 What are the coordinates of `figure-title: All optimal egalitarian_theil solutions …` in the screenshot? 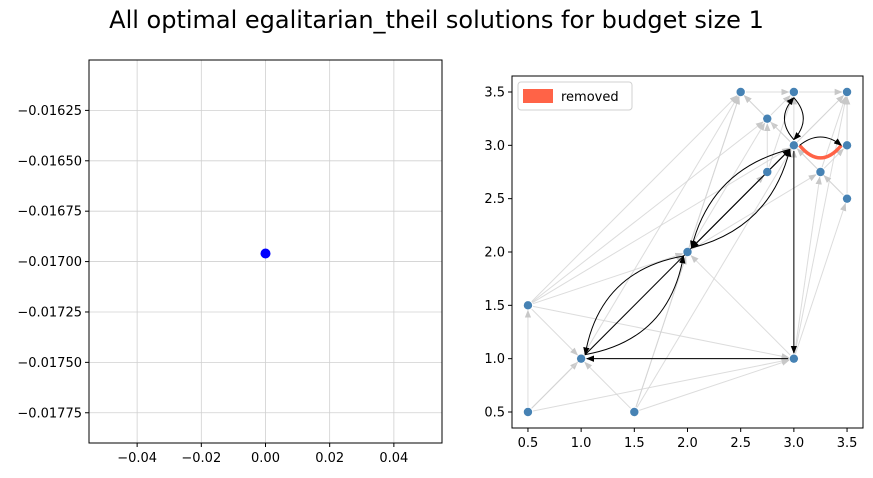 It's located at (436, 20).